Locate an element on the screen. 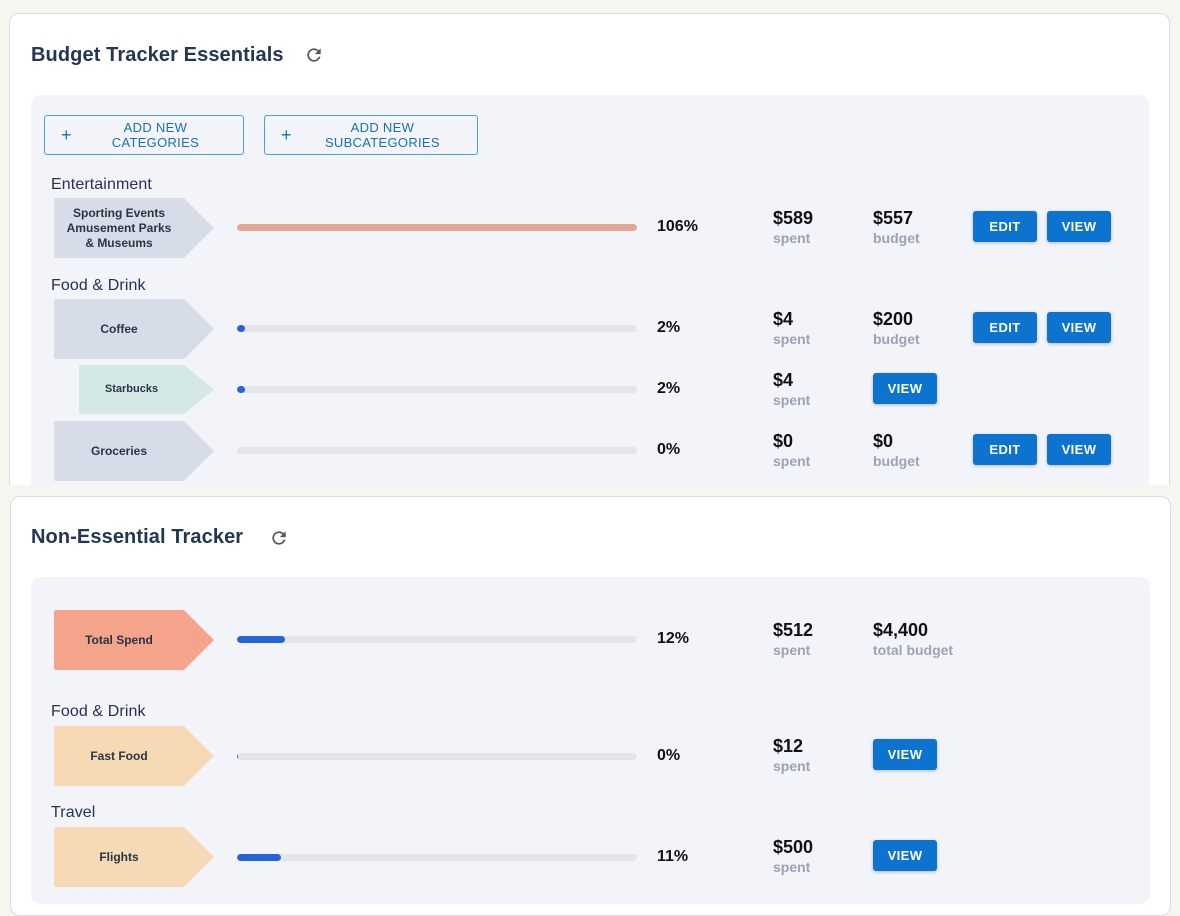  tag-line: Amusement Parks is located at coordinates (119, 227).